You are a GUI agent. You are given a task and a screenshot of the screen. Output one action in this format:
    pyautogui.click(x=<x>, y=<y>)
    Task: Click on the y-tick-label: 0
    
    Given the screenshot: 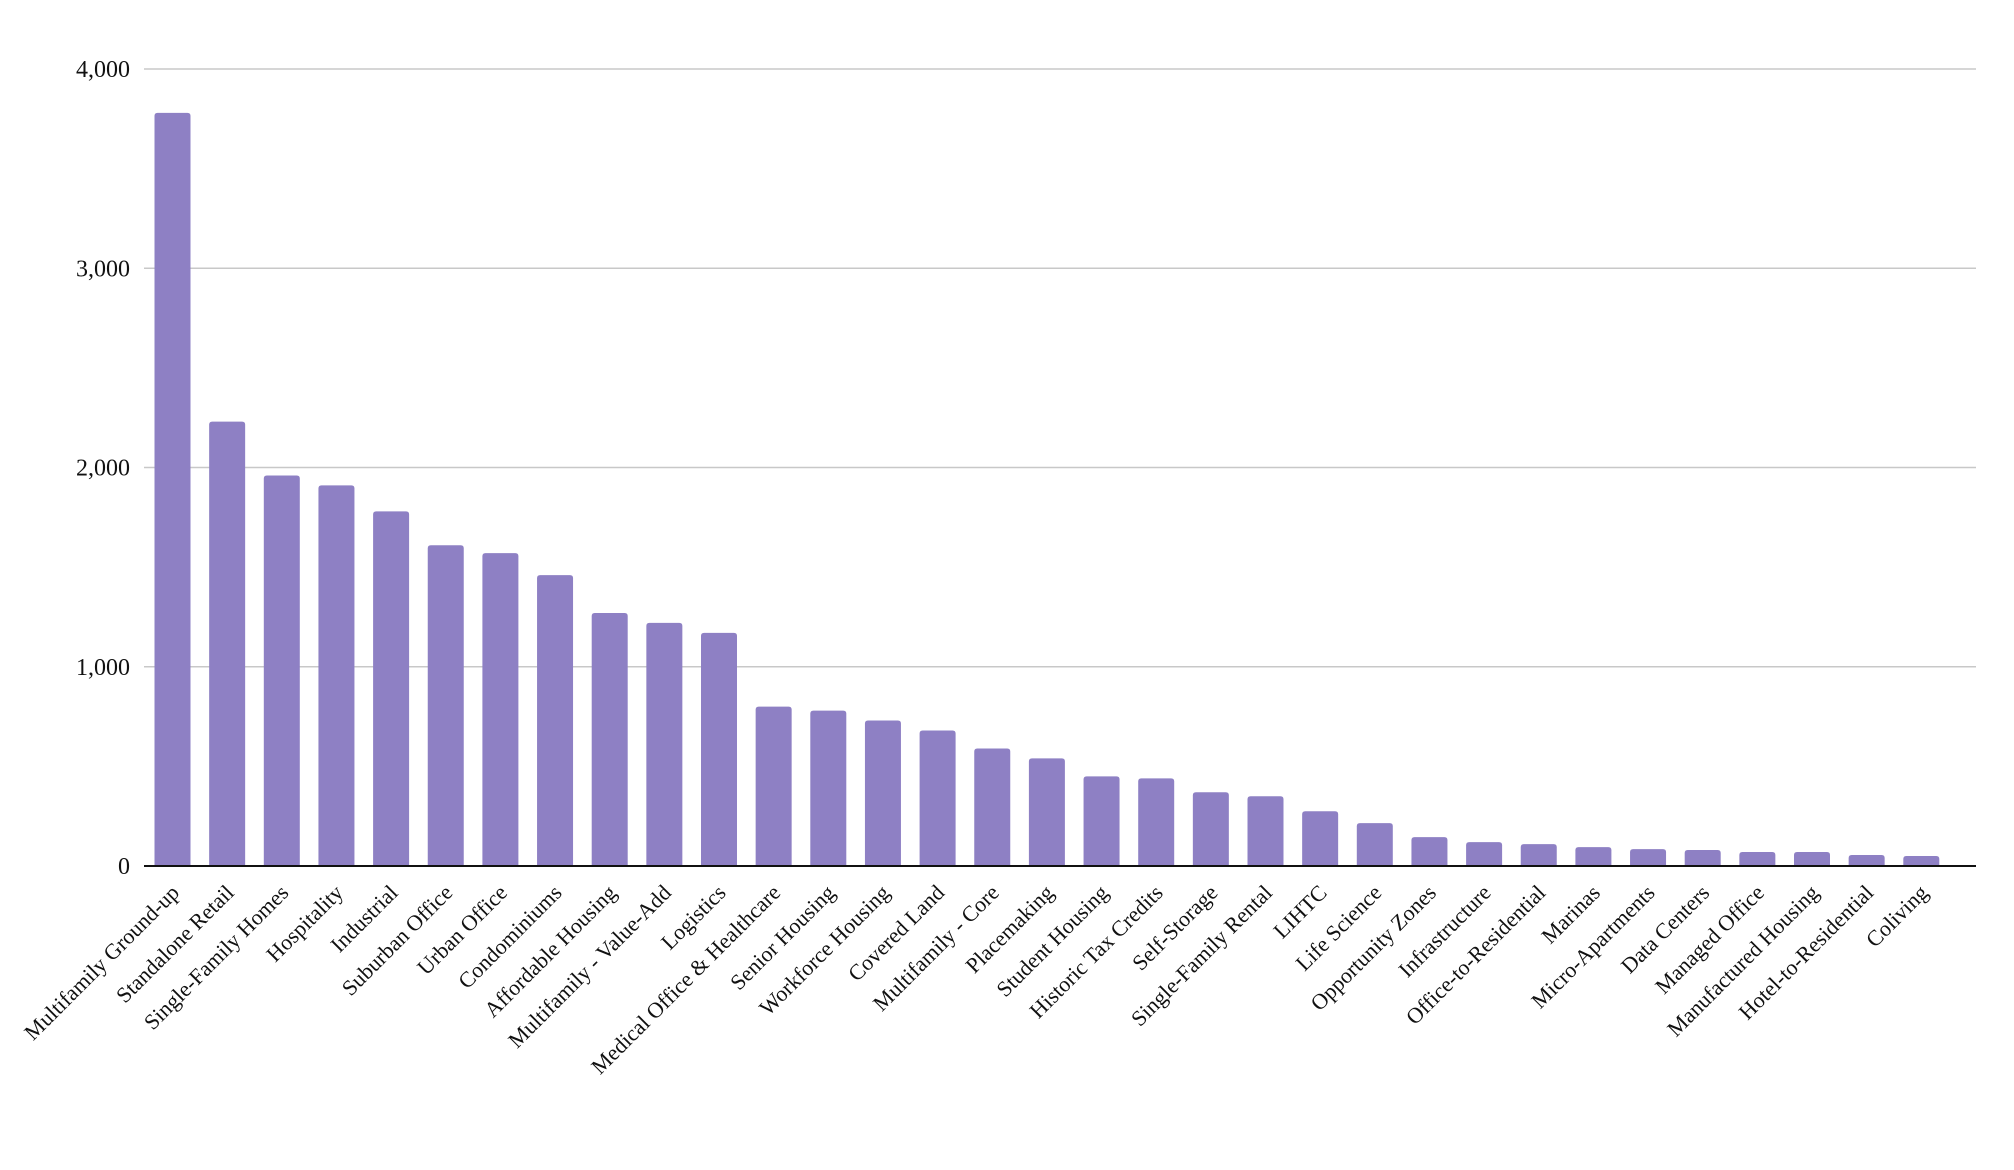 What is the action you would take?
    pyautogui.click(x=124, y=867)
    